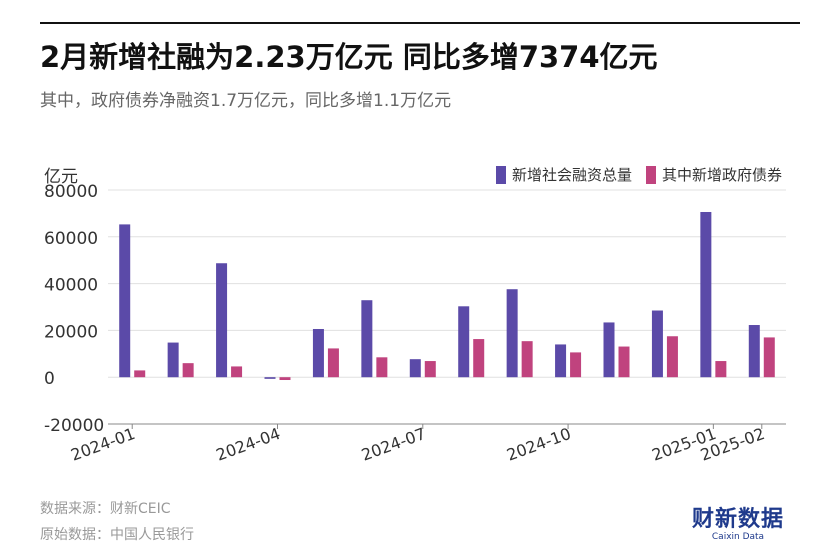  What do you see at coordinates (638, 174) in the screenshot?
I see `legend: 新增社会融资总量 其中新增政府债券` at bounding box center [638, 174].